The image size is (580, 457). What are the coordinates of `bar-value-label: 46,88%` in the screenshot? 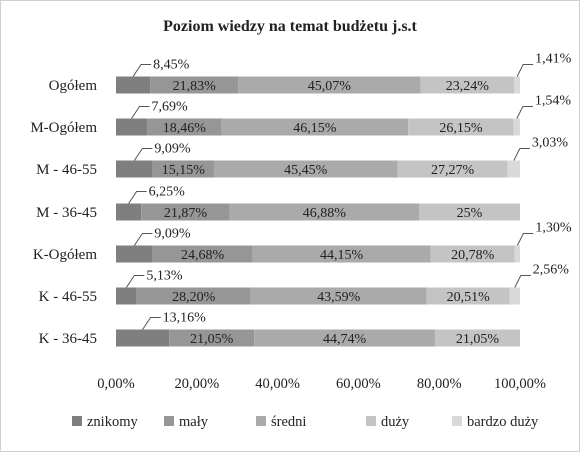 It's located at (325, 213).